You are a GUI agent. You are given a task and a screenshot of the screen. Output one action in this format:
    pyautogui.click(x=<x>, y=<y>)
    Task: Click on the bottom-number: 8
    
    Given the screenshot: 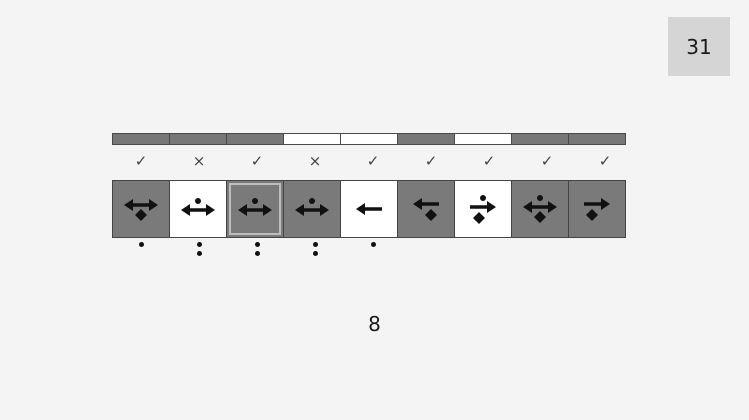 What is the action you would take?
    pyautogui.click(x=374, y=324)
    